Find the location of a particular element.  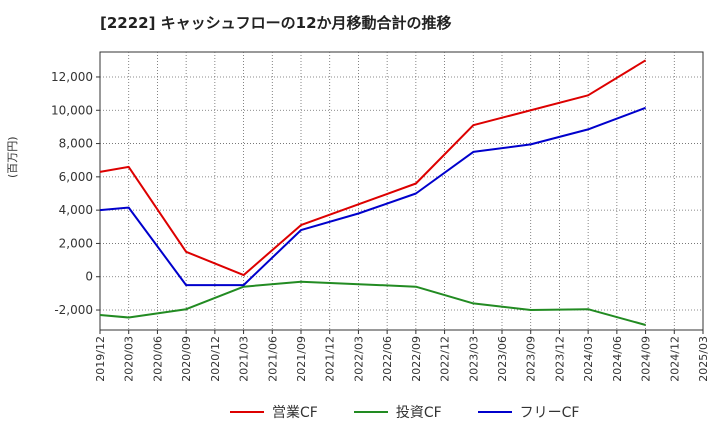

x-tick-label: 2020/03 is located at coordinates (129, 359).